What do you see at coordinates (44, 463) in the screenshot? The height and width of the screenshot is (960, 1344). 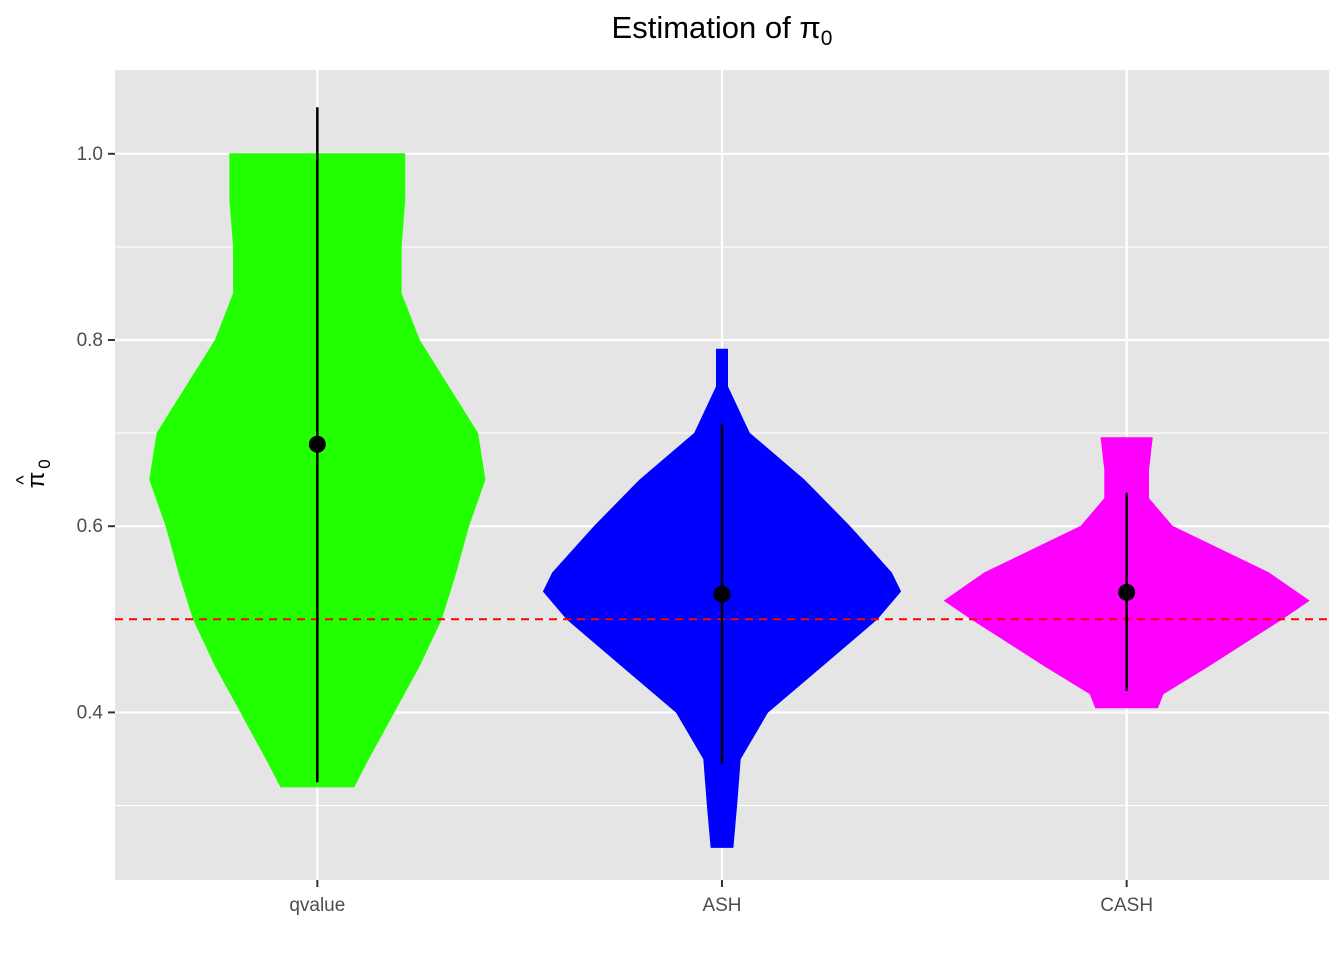 I see `y-axis-label-subscript: 0` at bounding box center [44, 463].